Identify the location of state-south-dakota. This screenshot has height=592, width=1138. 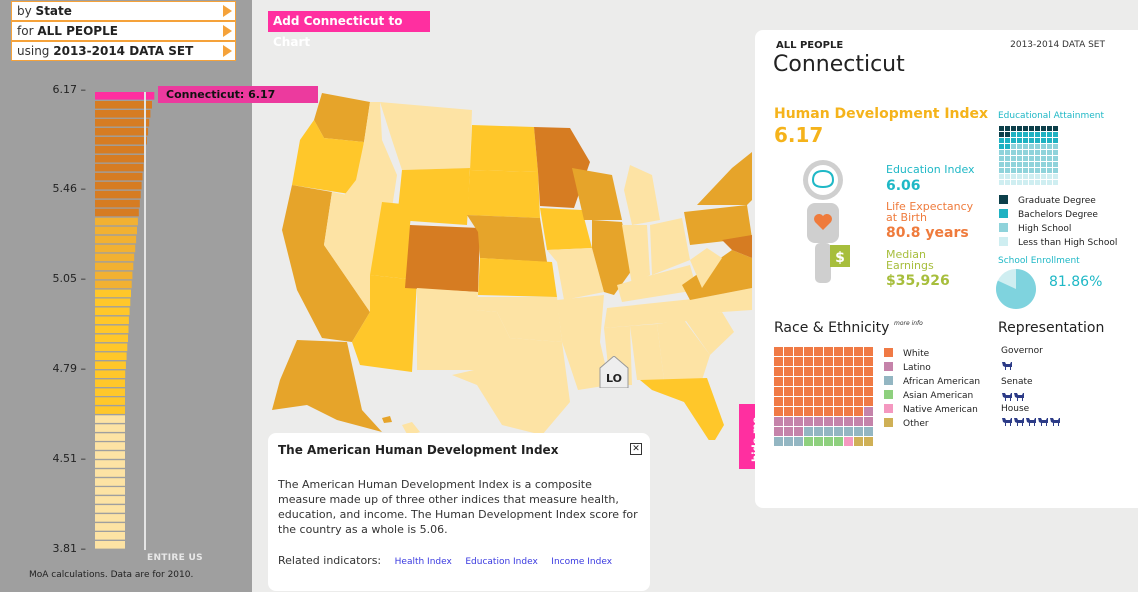
(503, 194).